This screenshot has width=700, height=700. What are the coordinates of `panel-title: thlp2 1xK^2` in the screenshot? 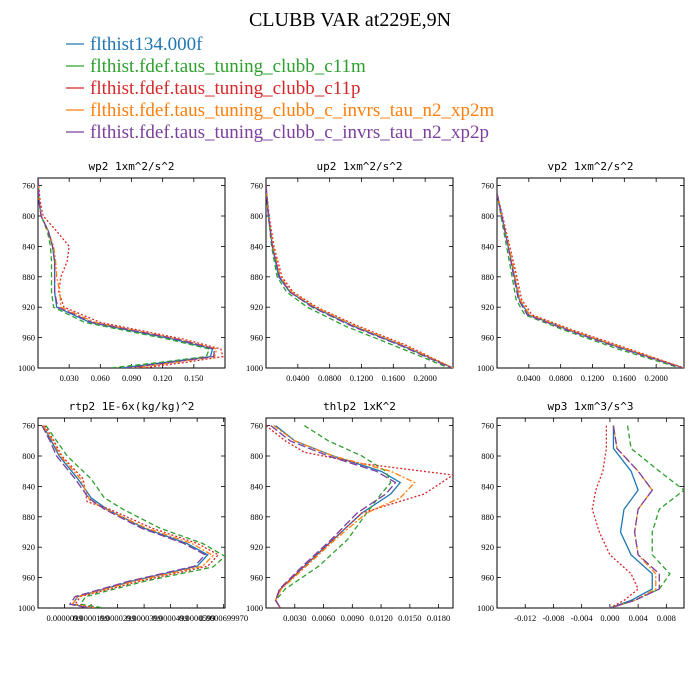 It's located at (359, 406).